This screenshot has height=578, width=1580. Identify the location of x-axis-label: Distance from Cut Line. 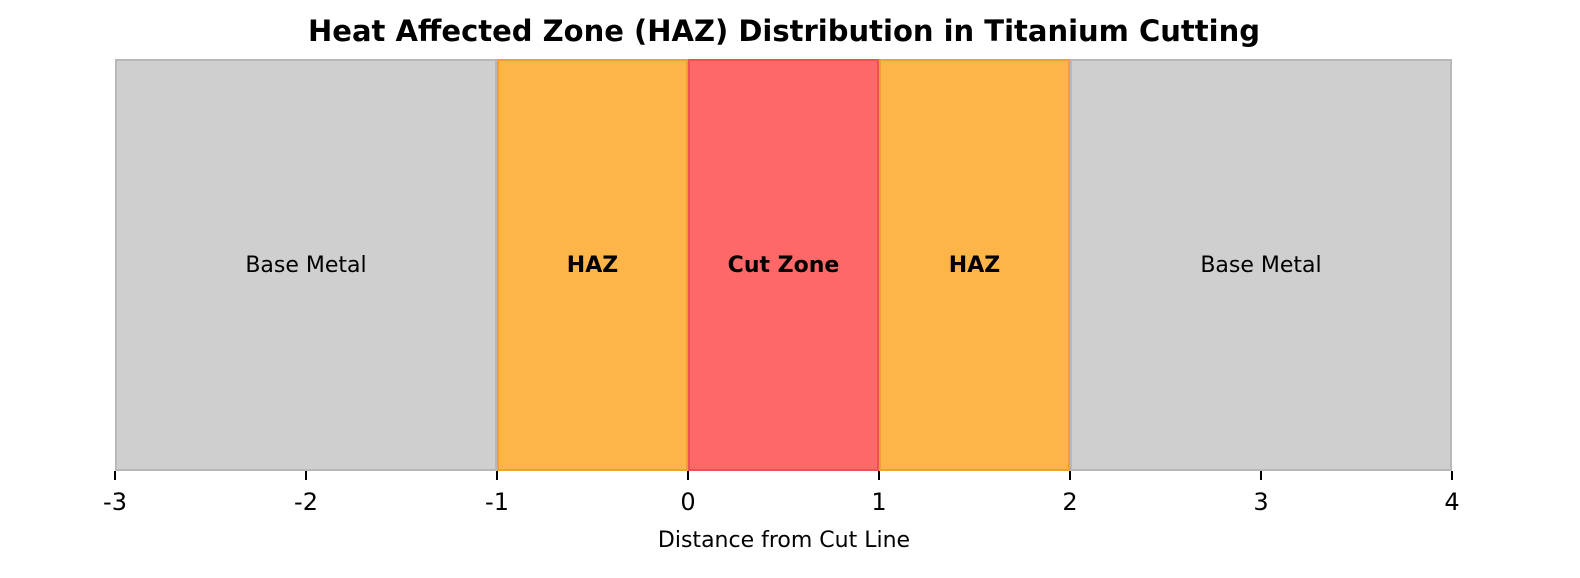
(784, 540).